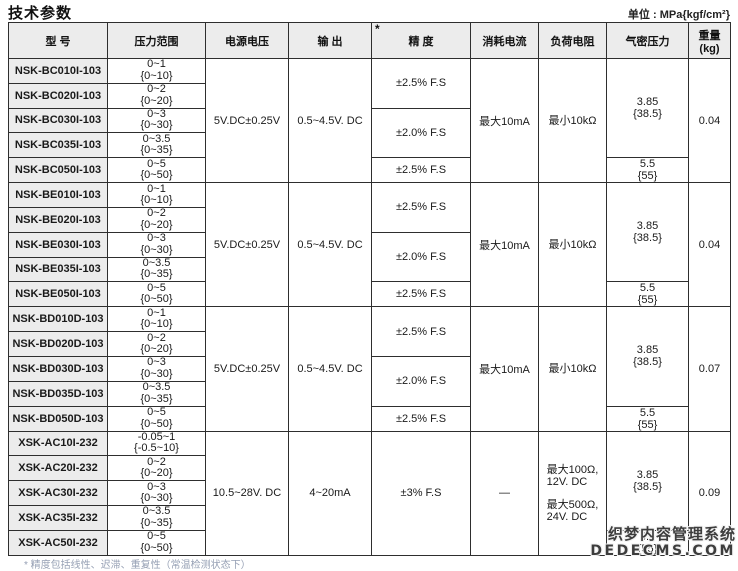  What do you see at coordinates (58, 443) in the screenshot?
I see `model-cell: XSK-AC10I-232` at bounding box center [58, 443].